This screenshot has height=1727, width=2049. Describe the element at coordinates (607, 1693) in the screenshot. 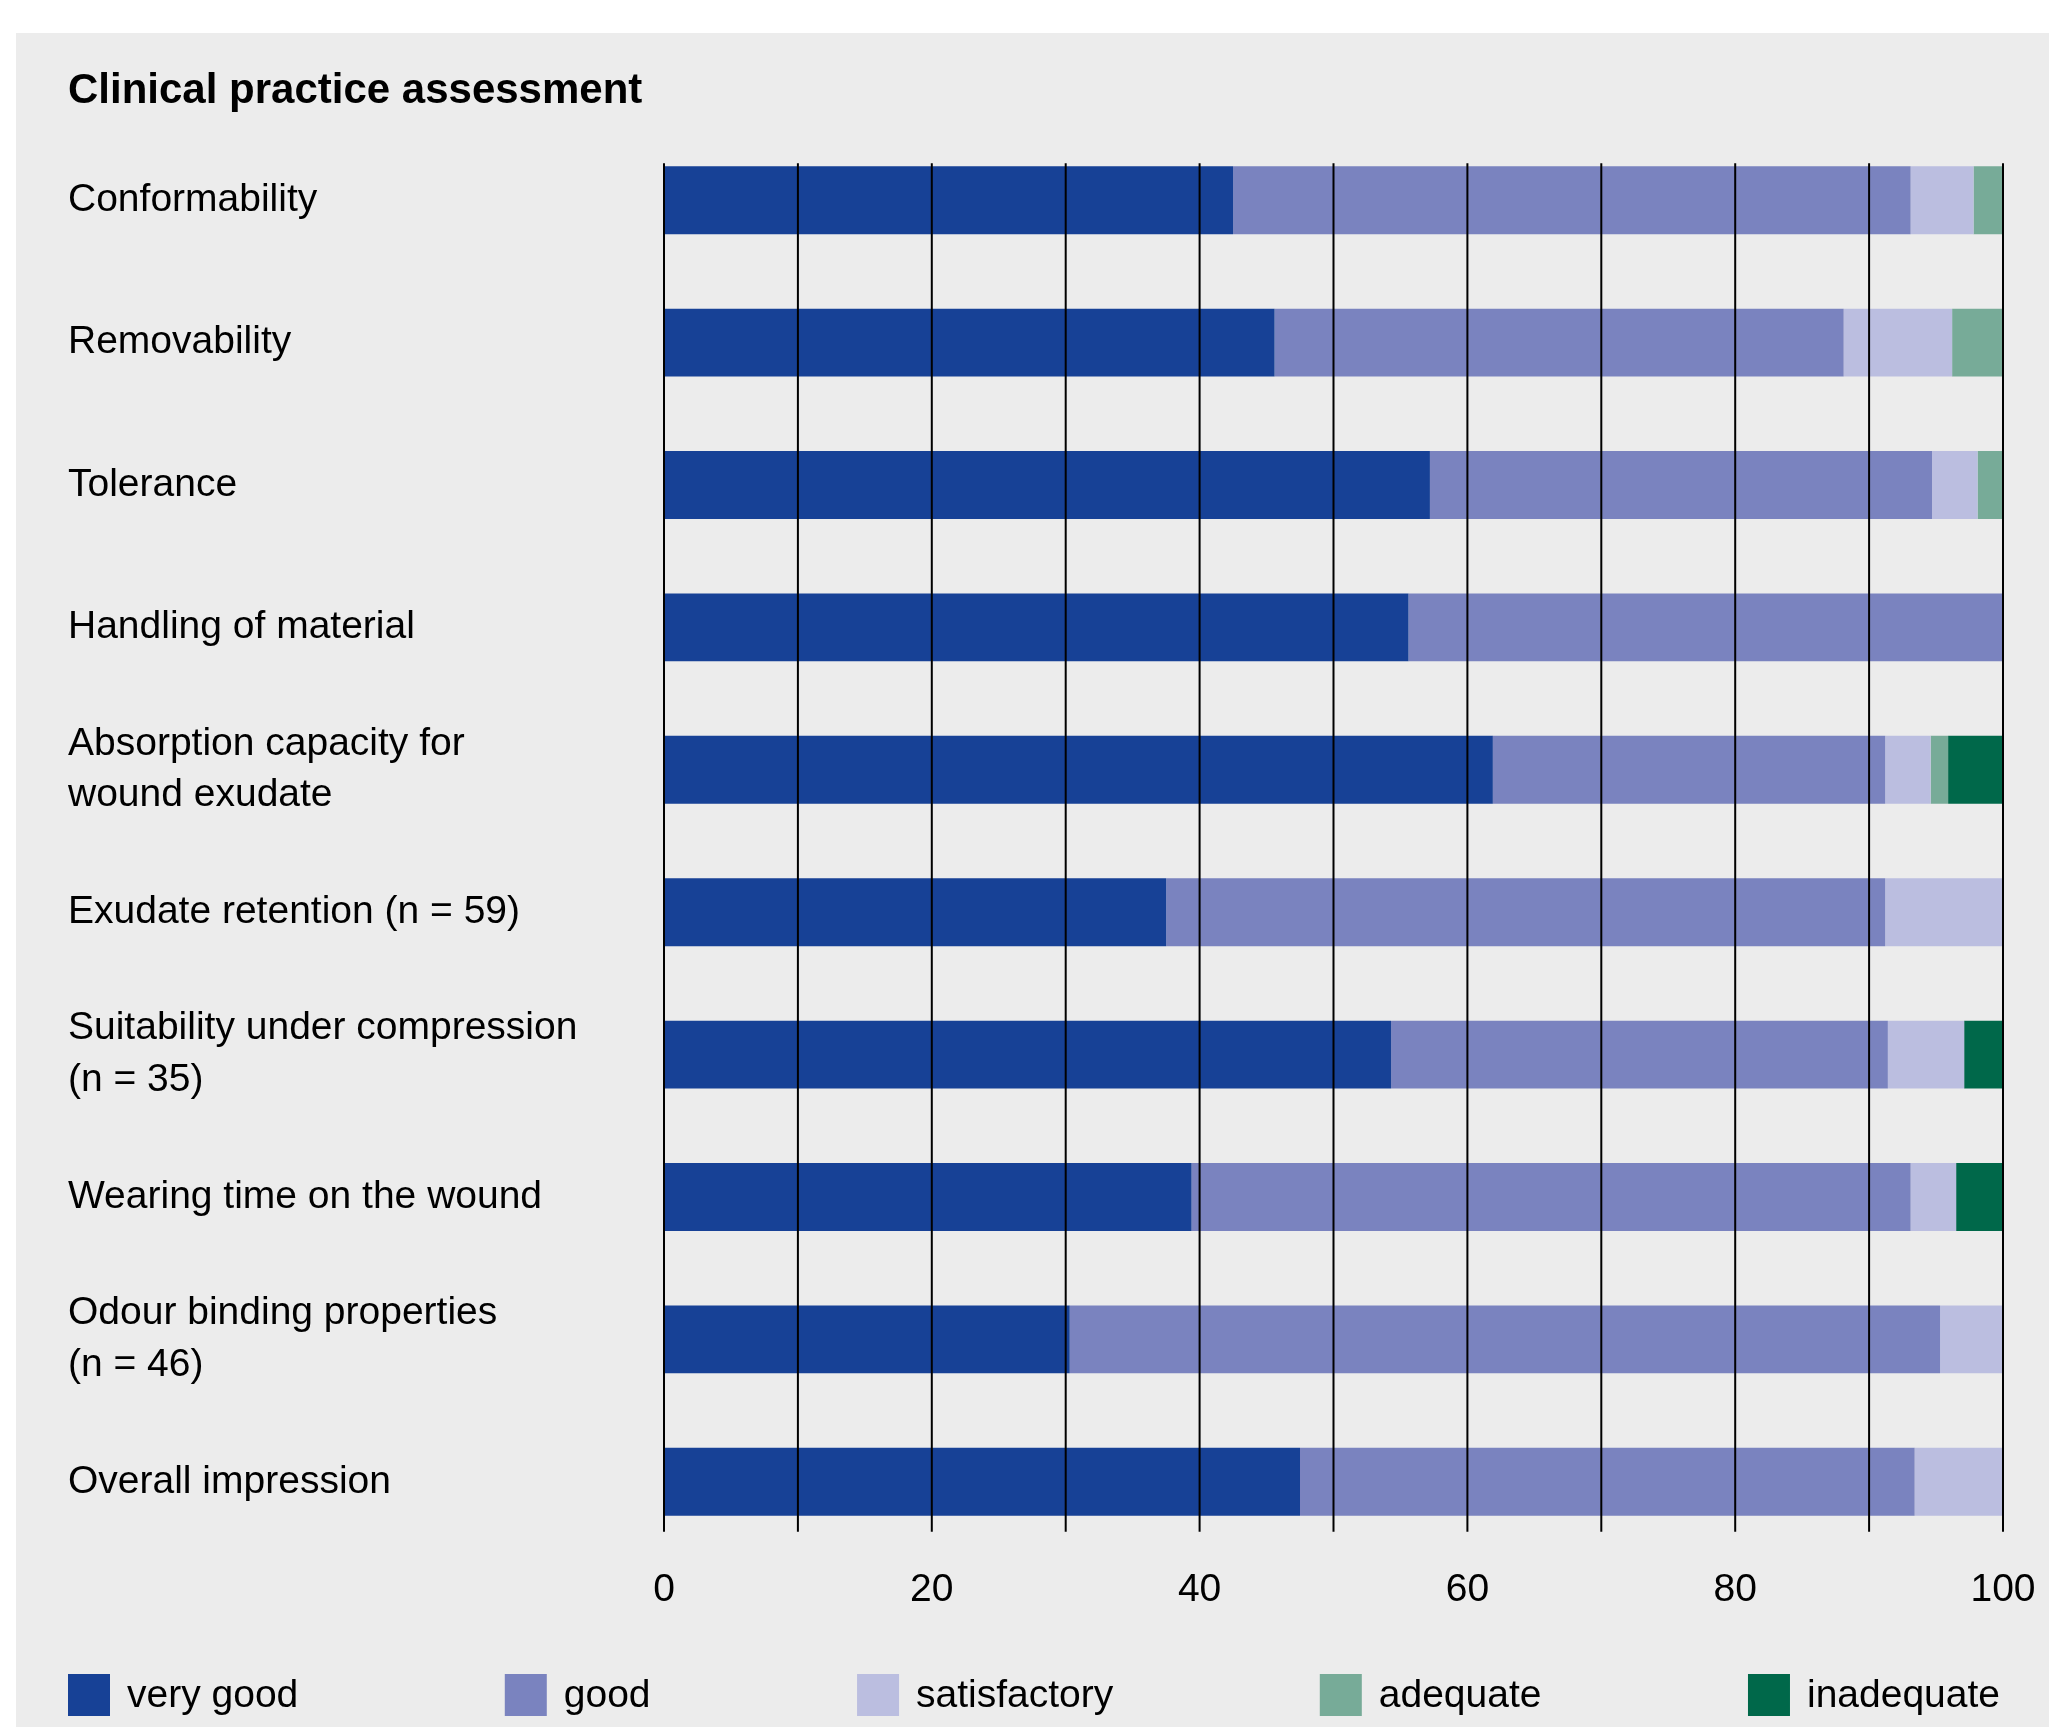

I see `legend-label: good` at that location.